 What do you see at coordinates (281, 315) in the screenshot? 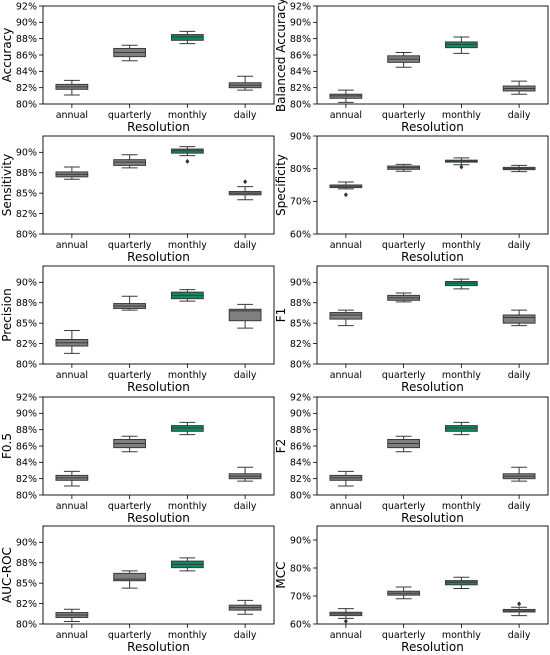
I see `y-axis-label: F1` at bounding box center [281, 315].